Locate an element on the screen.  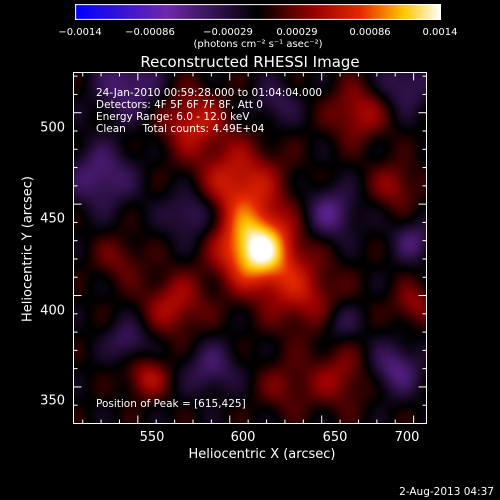
colorbar-tick: −0.00086 is located at coordinates (150, 32).